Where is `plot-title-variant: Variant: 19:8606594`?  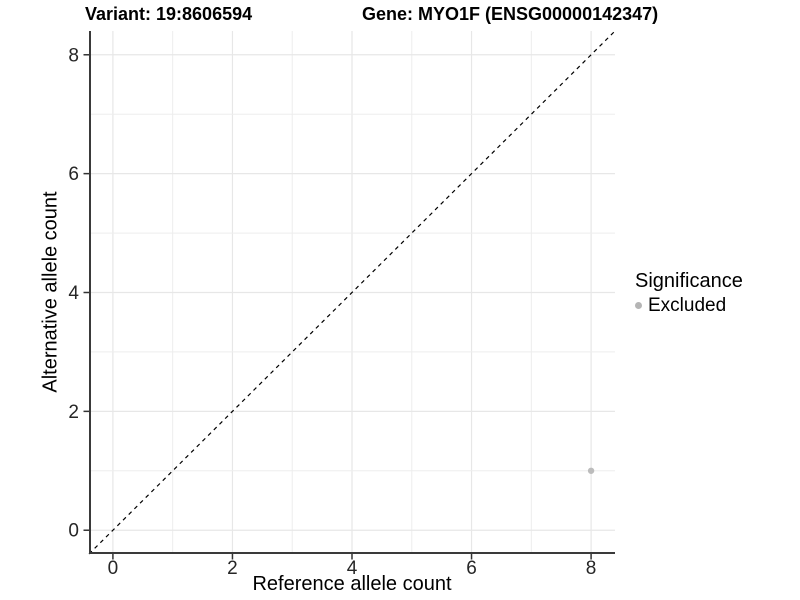 plot-title-variant: Variant: 19:8606594 is located at coordinates (169, 14).